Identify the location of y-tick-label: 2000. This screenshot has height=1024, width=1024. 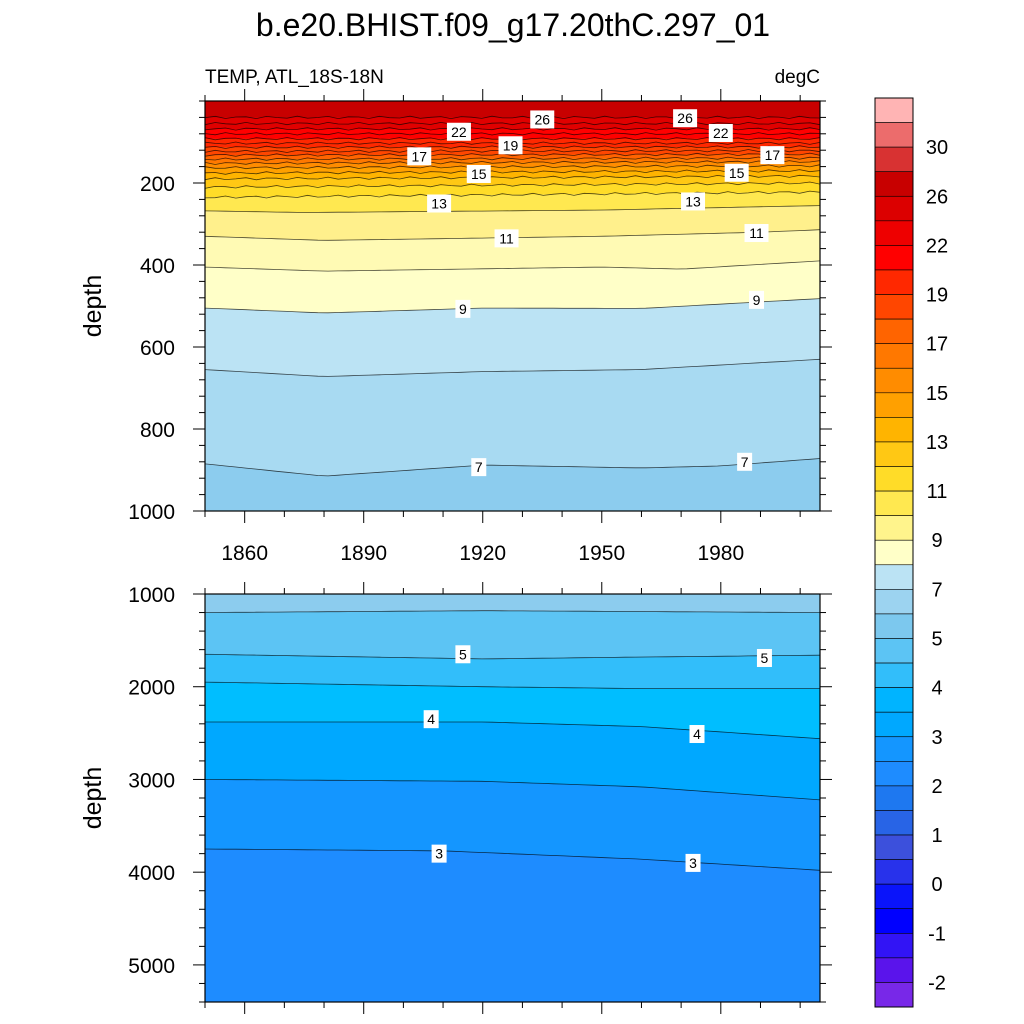
(151, 688).